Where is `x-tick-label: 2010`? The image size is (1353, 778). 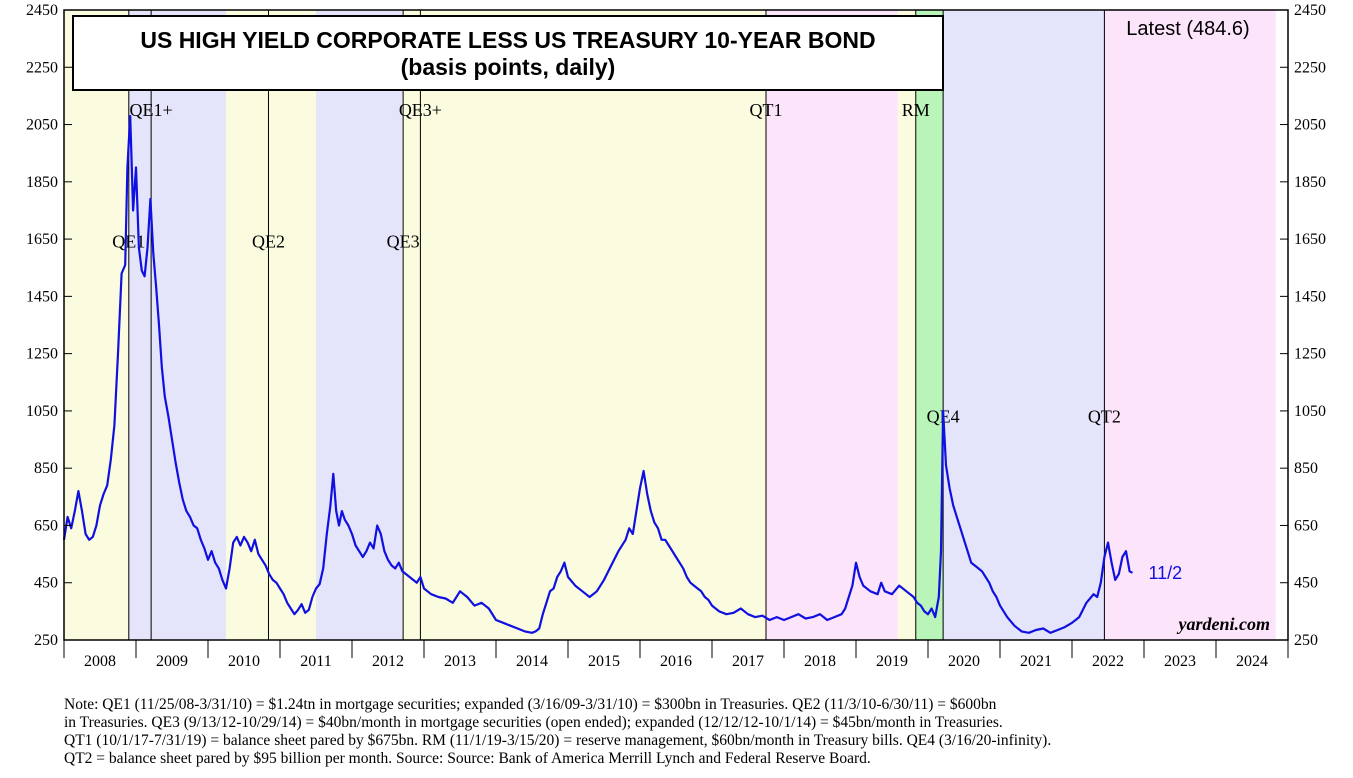
x-tick-label: 2010 is located at coordinates (244, 661).